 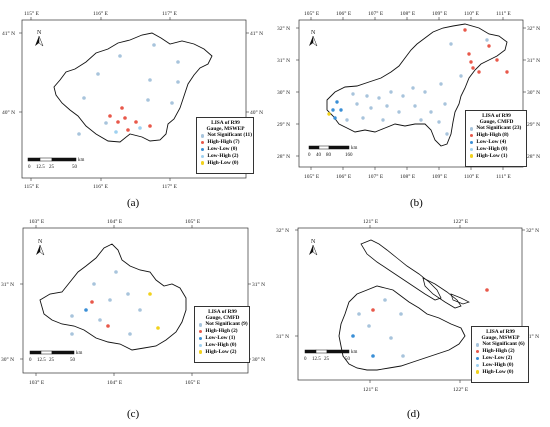 What do you see at coordinates (283, 124) in the screenshot?
I see `lat-label-b-3: 29° N` at bounding box center [283, 124].